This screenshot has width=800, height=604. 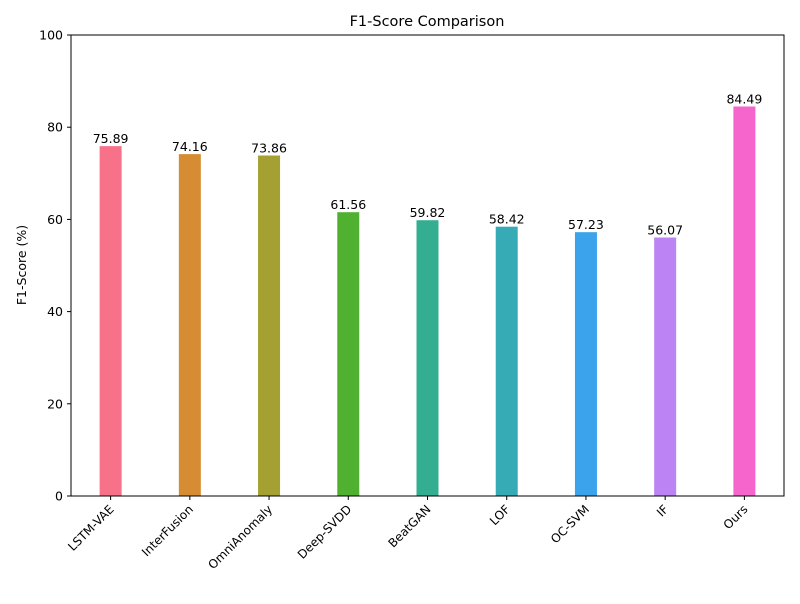 I want to click on x-tick-label: Deep-SVDD, so click(x=325, y=532).